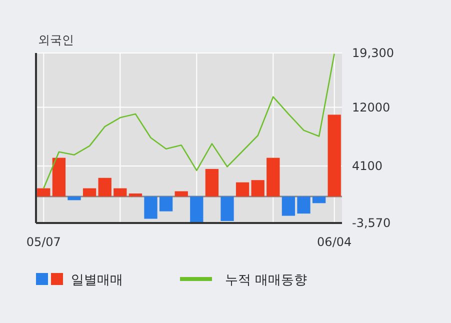 The width and height of the screenshot is (451, 323). What do you see at coordinates (43, 242) in the screenshot?
I see `x-tick-label: 05/07` at bounding box center [43, 242].